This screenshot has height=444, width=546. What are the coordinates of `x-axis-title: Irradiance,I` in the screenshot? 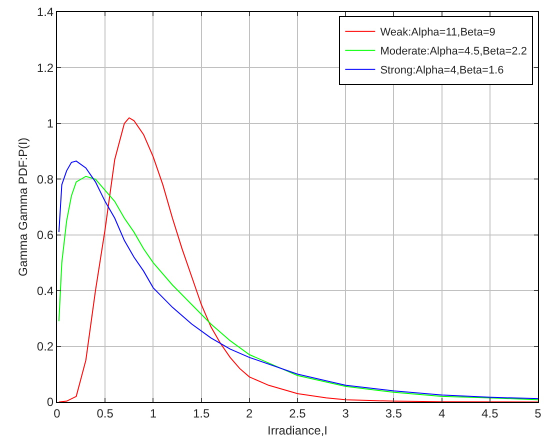 It's located at (297, 430).